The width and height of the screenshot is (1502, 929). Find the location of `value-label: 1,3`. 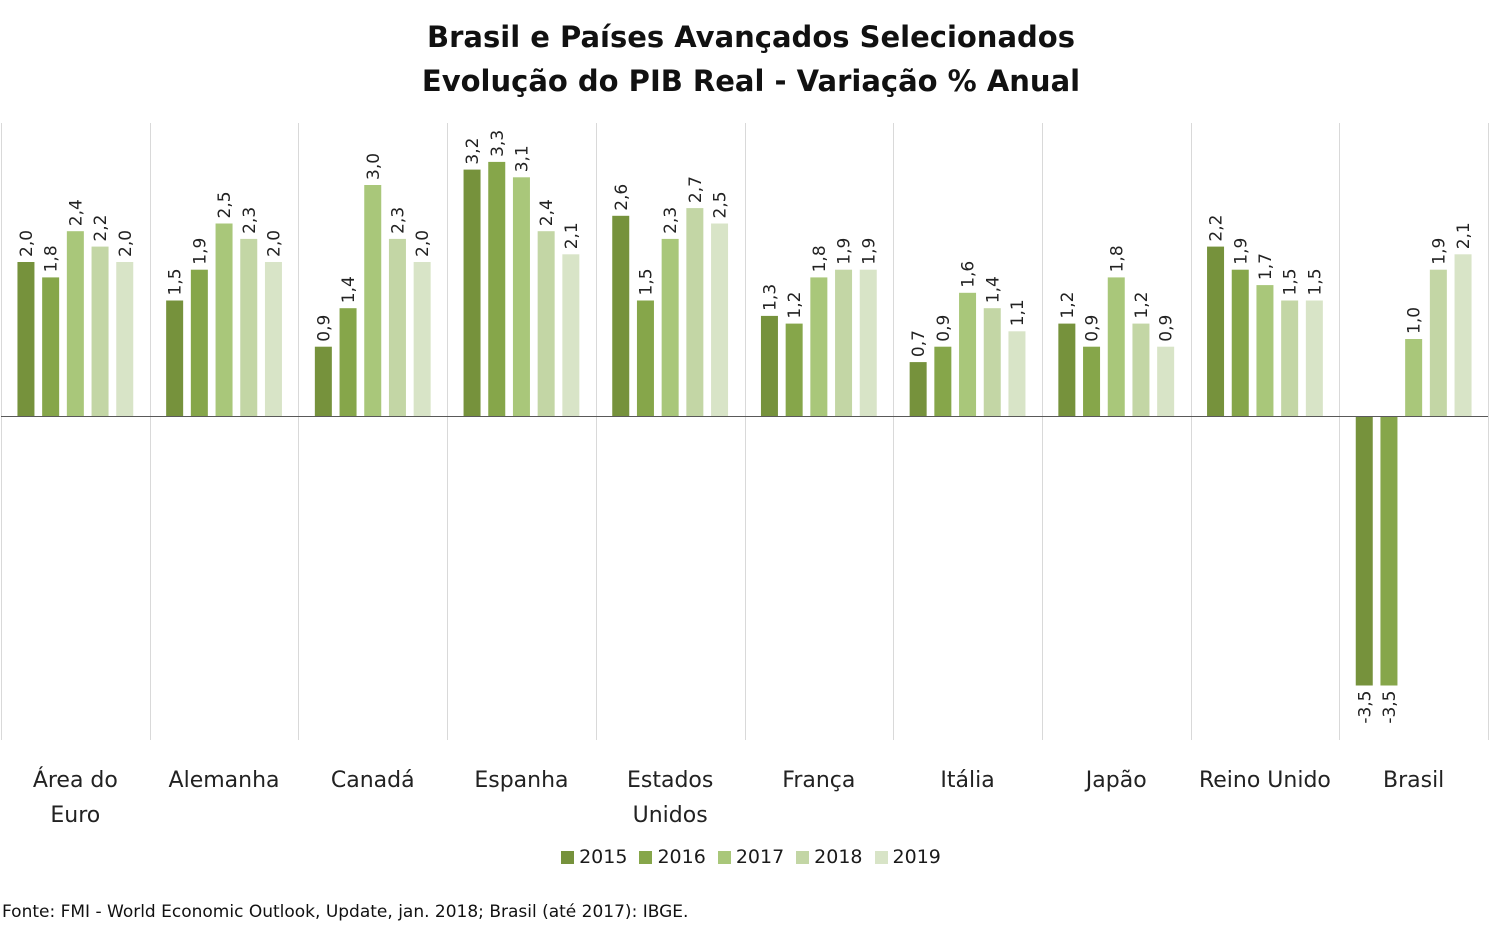

value-label: 1,3 is located at coordinates (770, 297).